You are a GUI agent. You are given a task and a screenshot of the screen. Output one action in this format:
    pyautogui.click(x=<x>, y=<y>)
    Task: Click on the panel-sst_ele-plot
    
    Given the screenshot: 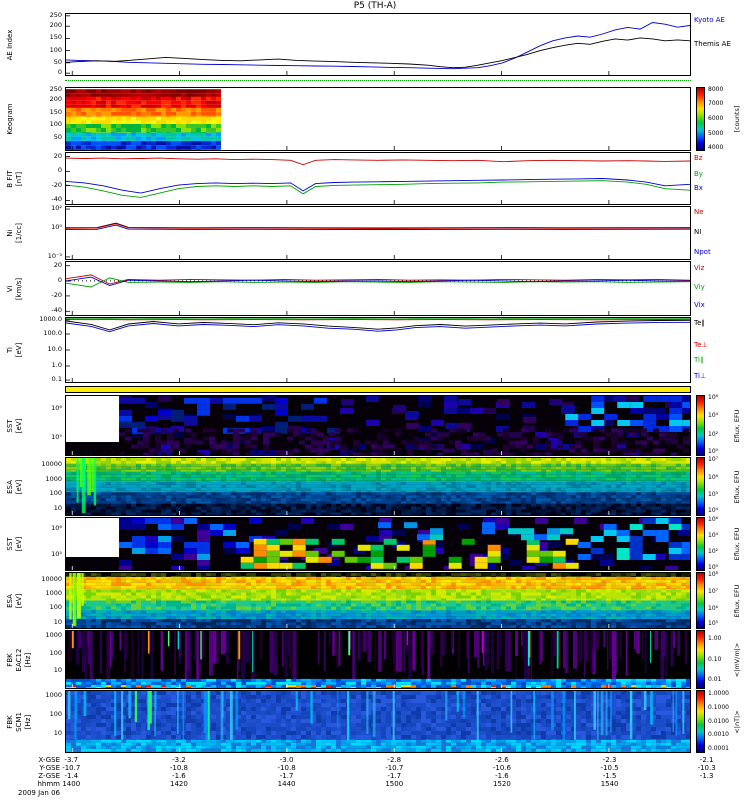 What is the action you would take?
    pyautogui.click(x=378, y=544)
    